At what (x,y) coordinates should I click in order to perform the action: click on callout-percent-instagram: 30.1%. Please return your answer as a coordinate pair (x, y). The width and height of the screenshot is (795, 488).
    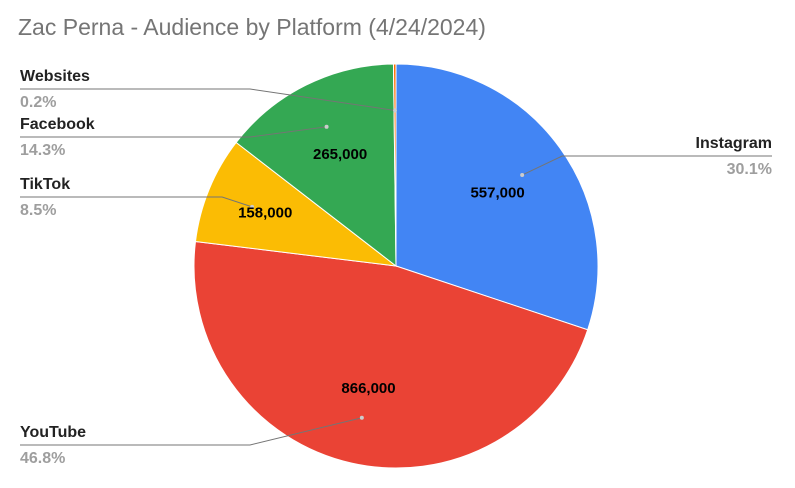
    Looking at the image, I should click on (749, 169).